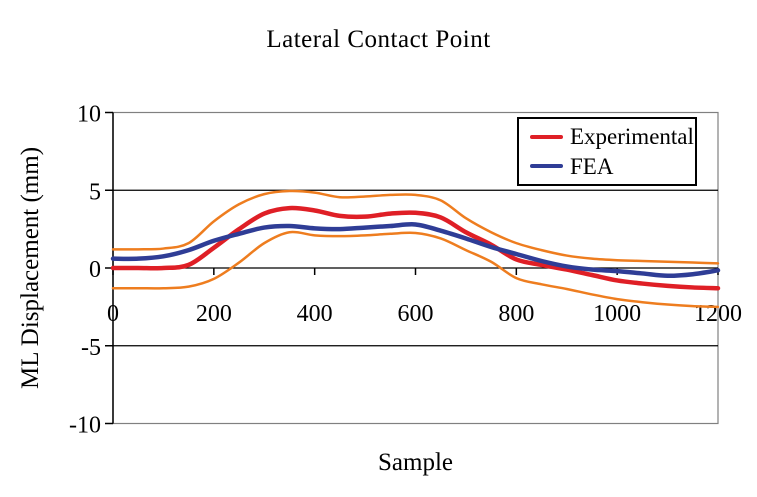 The height and width of the screenshot is (497, 757). Describe the element at coordinates (113, 314) in the screenshot. I see `x-tick-label: 0` at that location.